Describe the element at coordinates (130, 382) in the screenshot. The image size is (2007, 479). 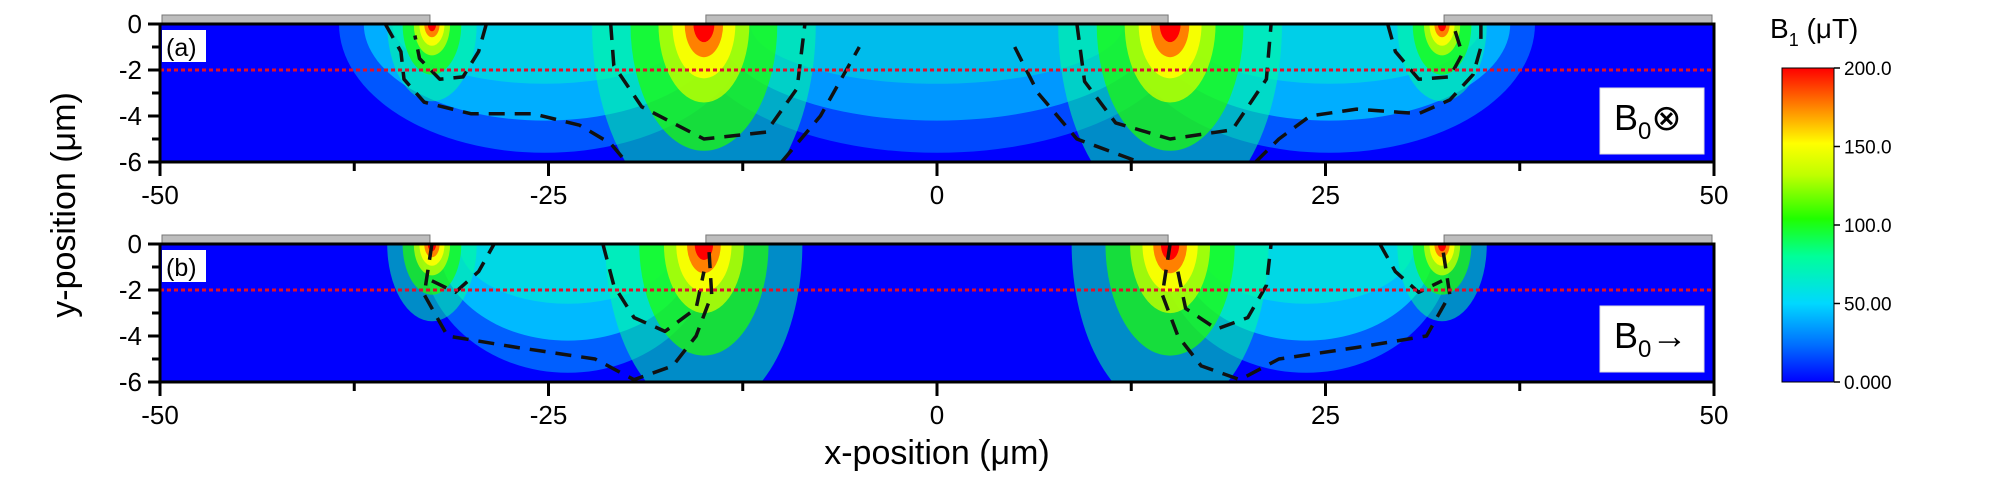
I see `panel-b-y-tick-label: -6` at that location.